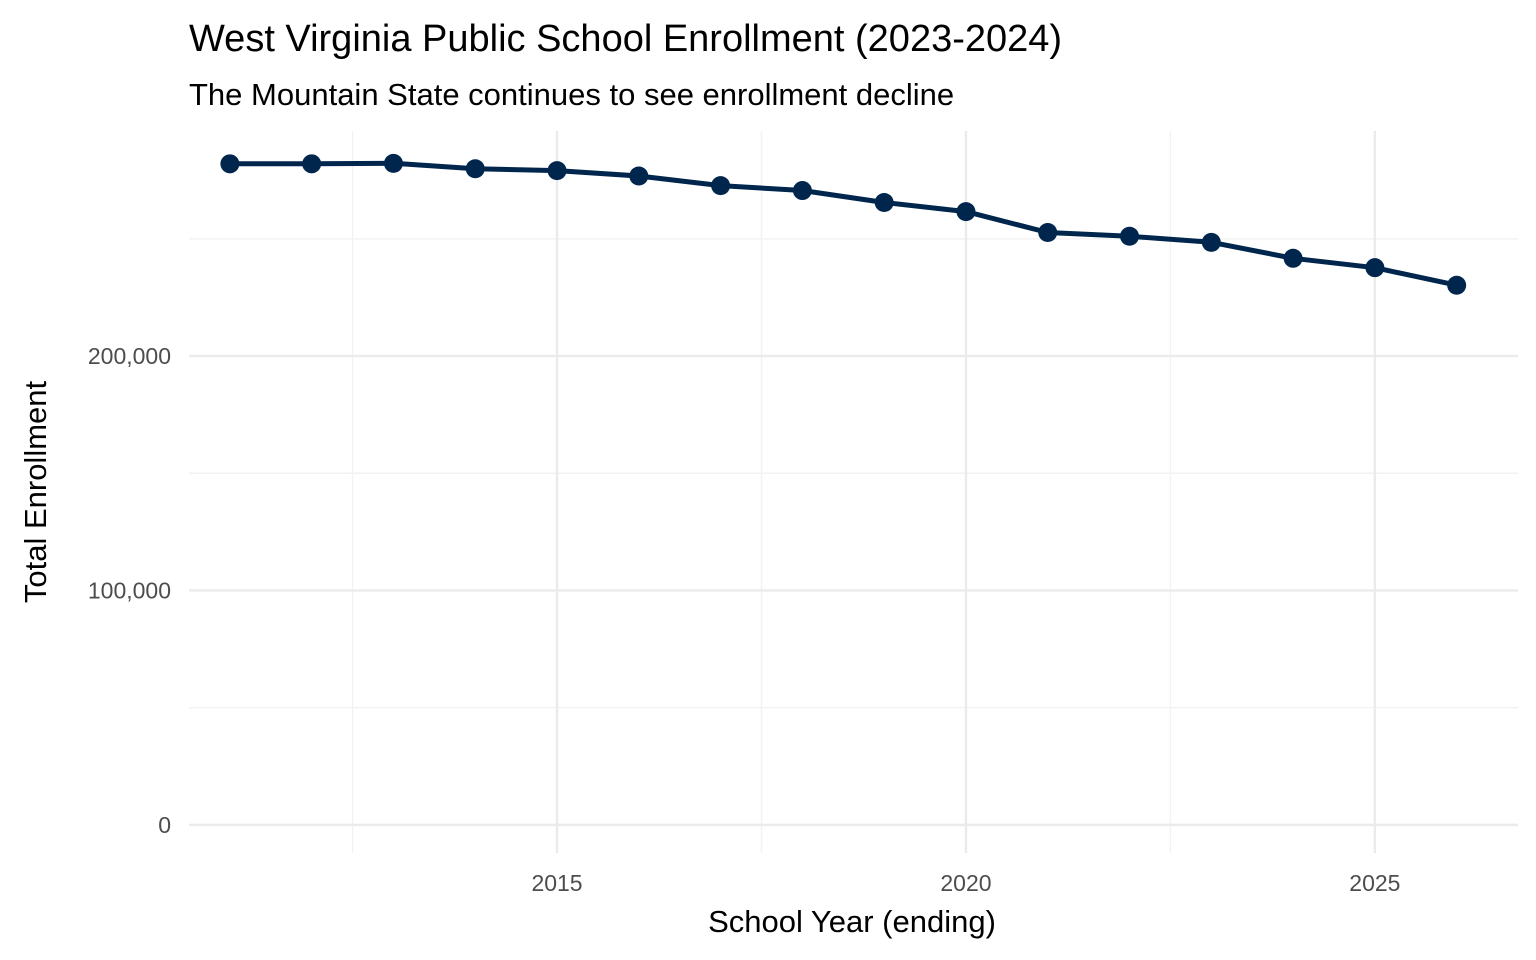 This screenshot has width=1536, height=960. Describe the element at coordinates (852, 921) in the screenshot. I see `x-axis-title: School Year (ending)` at that location.